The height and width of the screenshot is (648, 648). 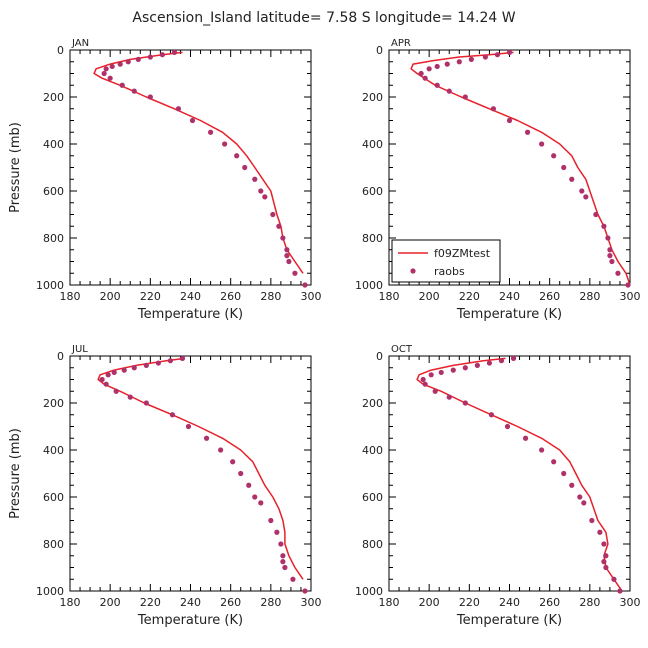 I want to click on y-axis-label: Pressure (mb), so click(x=15, y=167).